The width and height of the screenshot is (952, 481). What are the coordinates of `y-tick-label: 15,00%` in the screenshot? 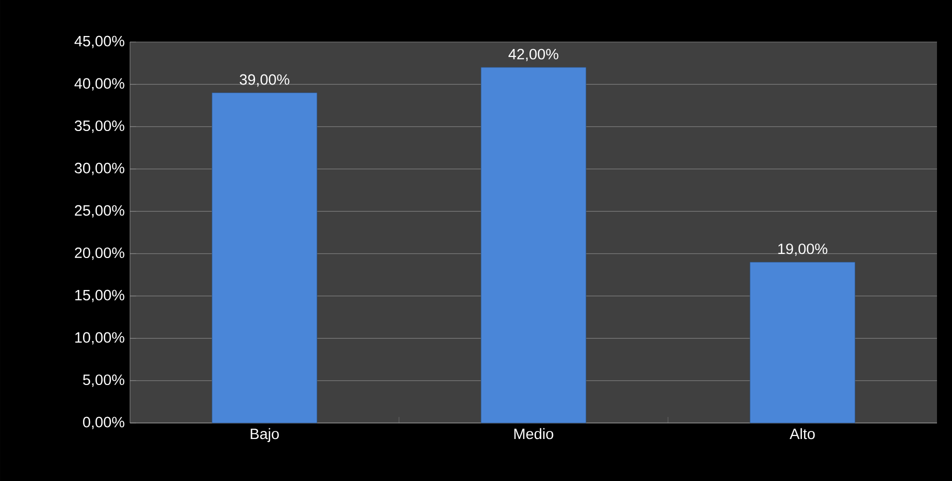 It's located at (99, 296).